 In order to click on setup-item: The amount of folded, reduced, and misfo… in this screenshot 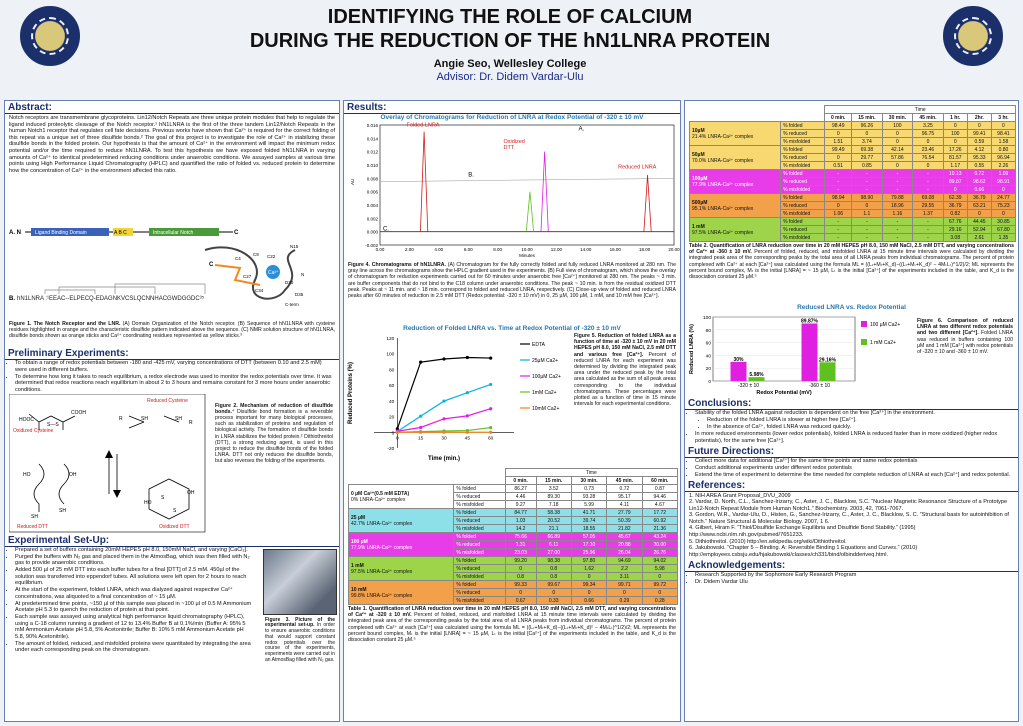, I will do `click(134, 647)`.